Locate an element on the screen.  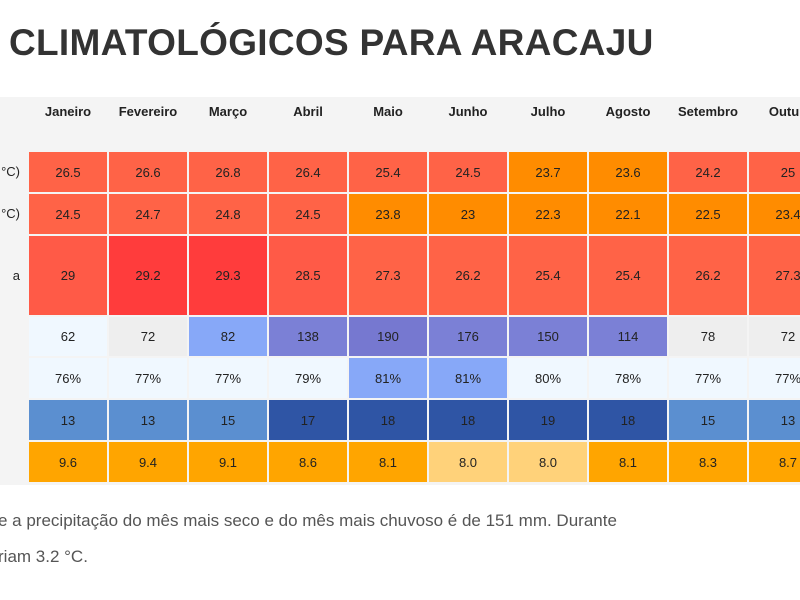
column-header: Setembro is located at coordinates (708, 111).